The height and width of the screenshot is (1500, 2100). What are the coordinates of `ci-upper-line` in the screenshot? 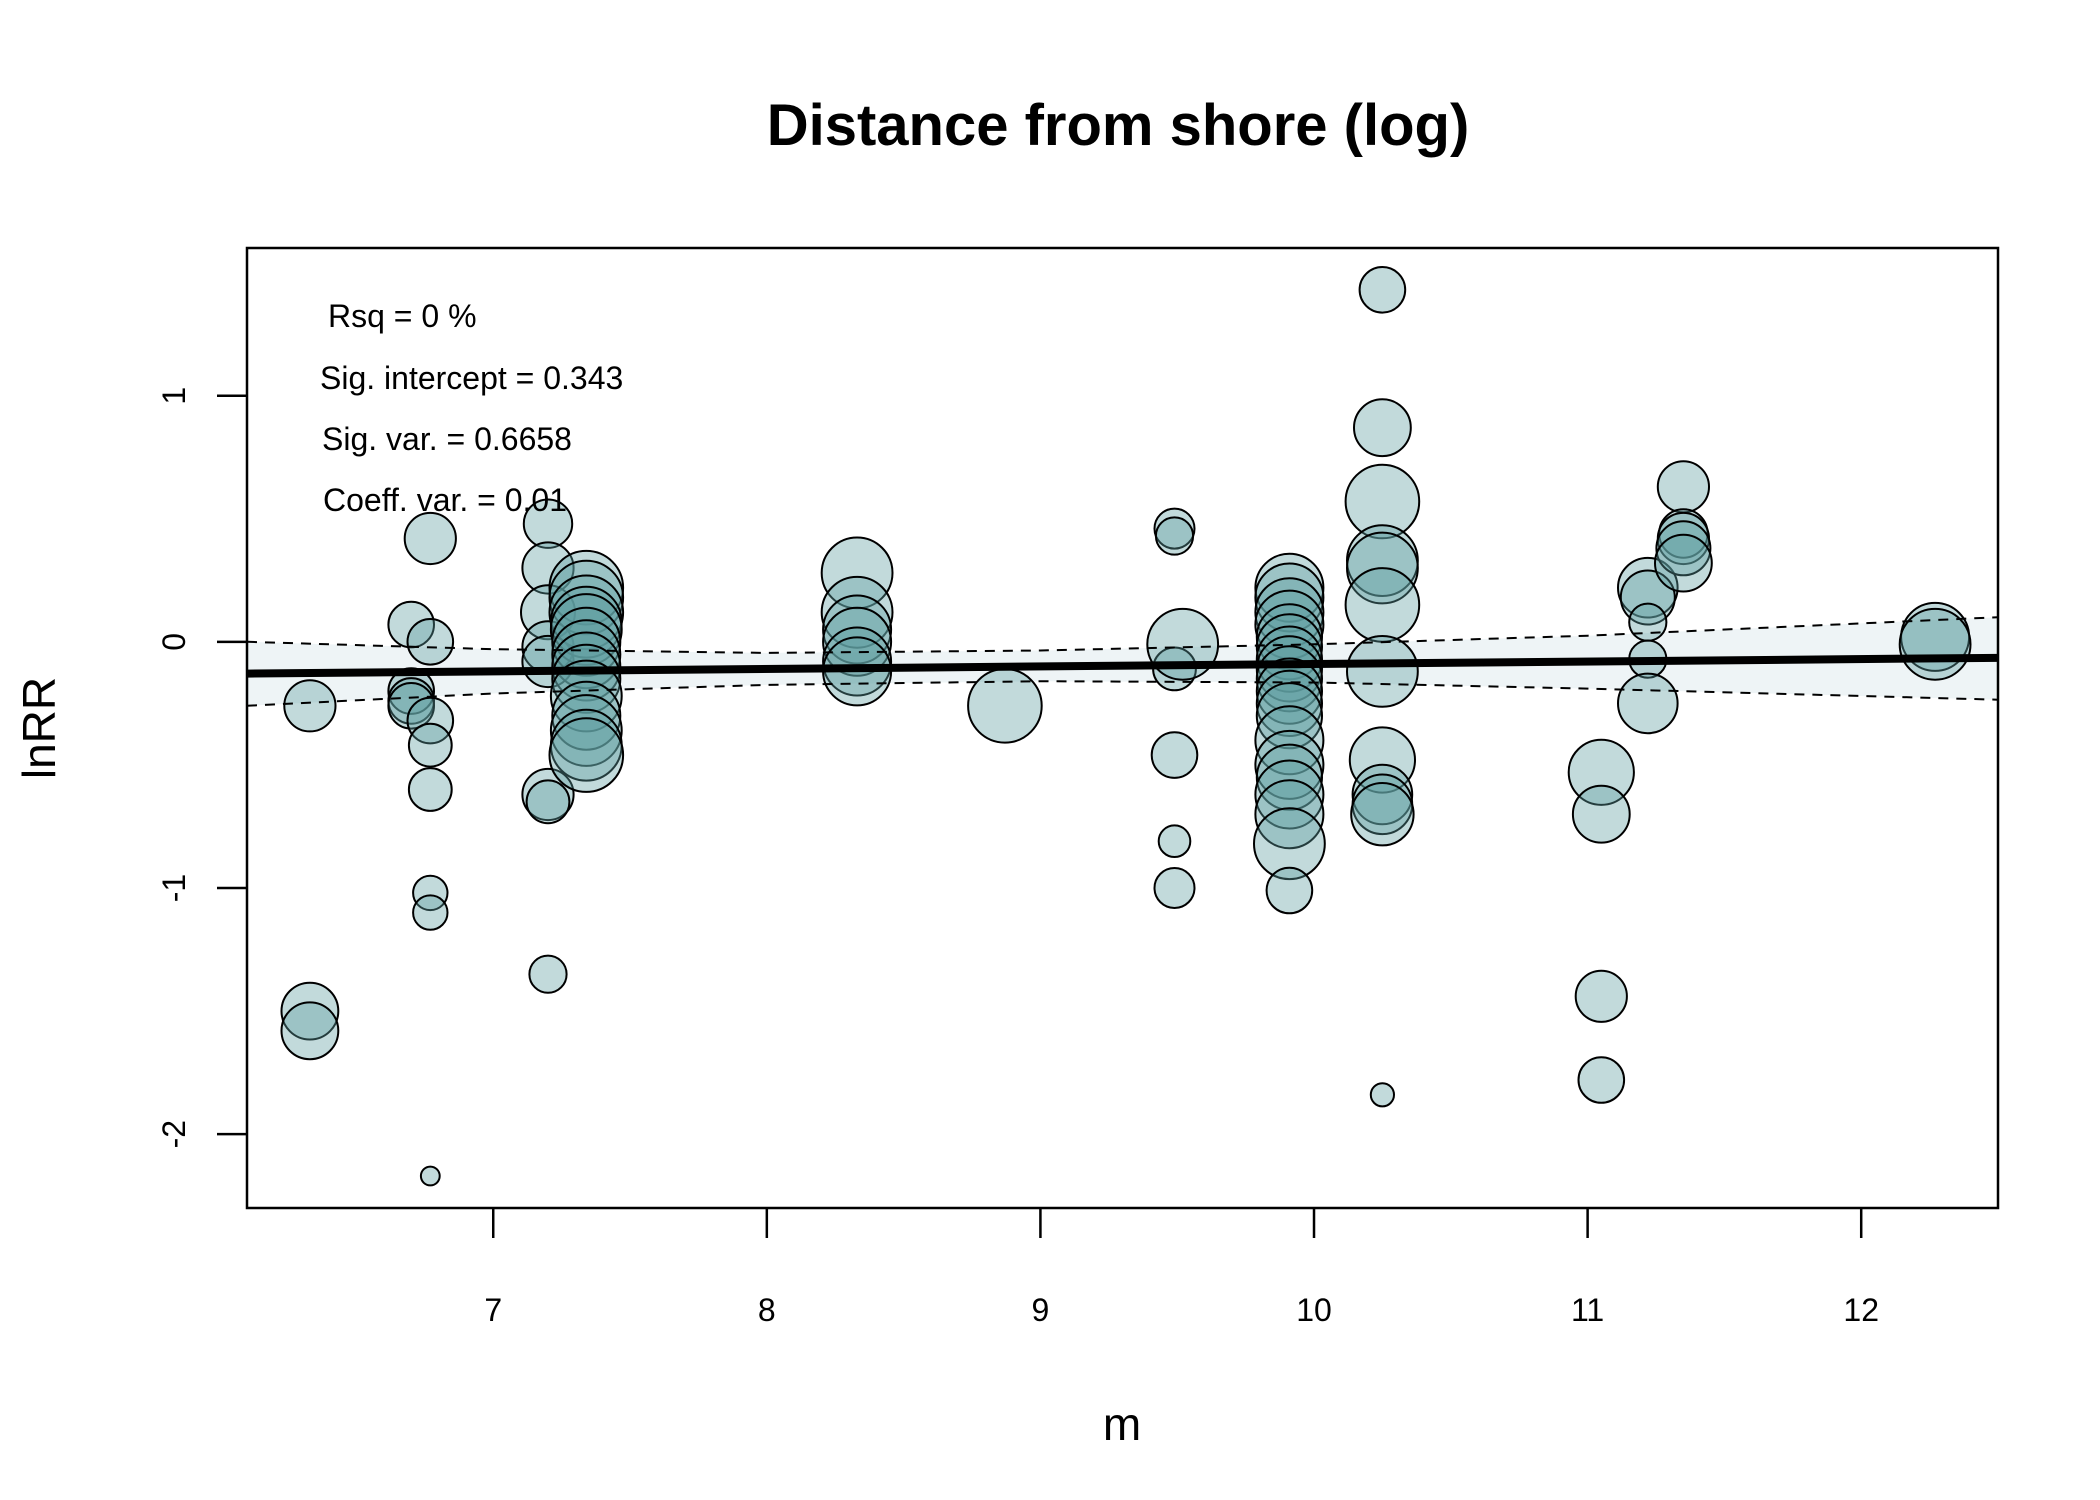 It's located at (1122, 635).